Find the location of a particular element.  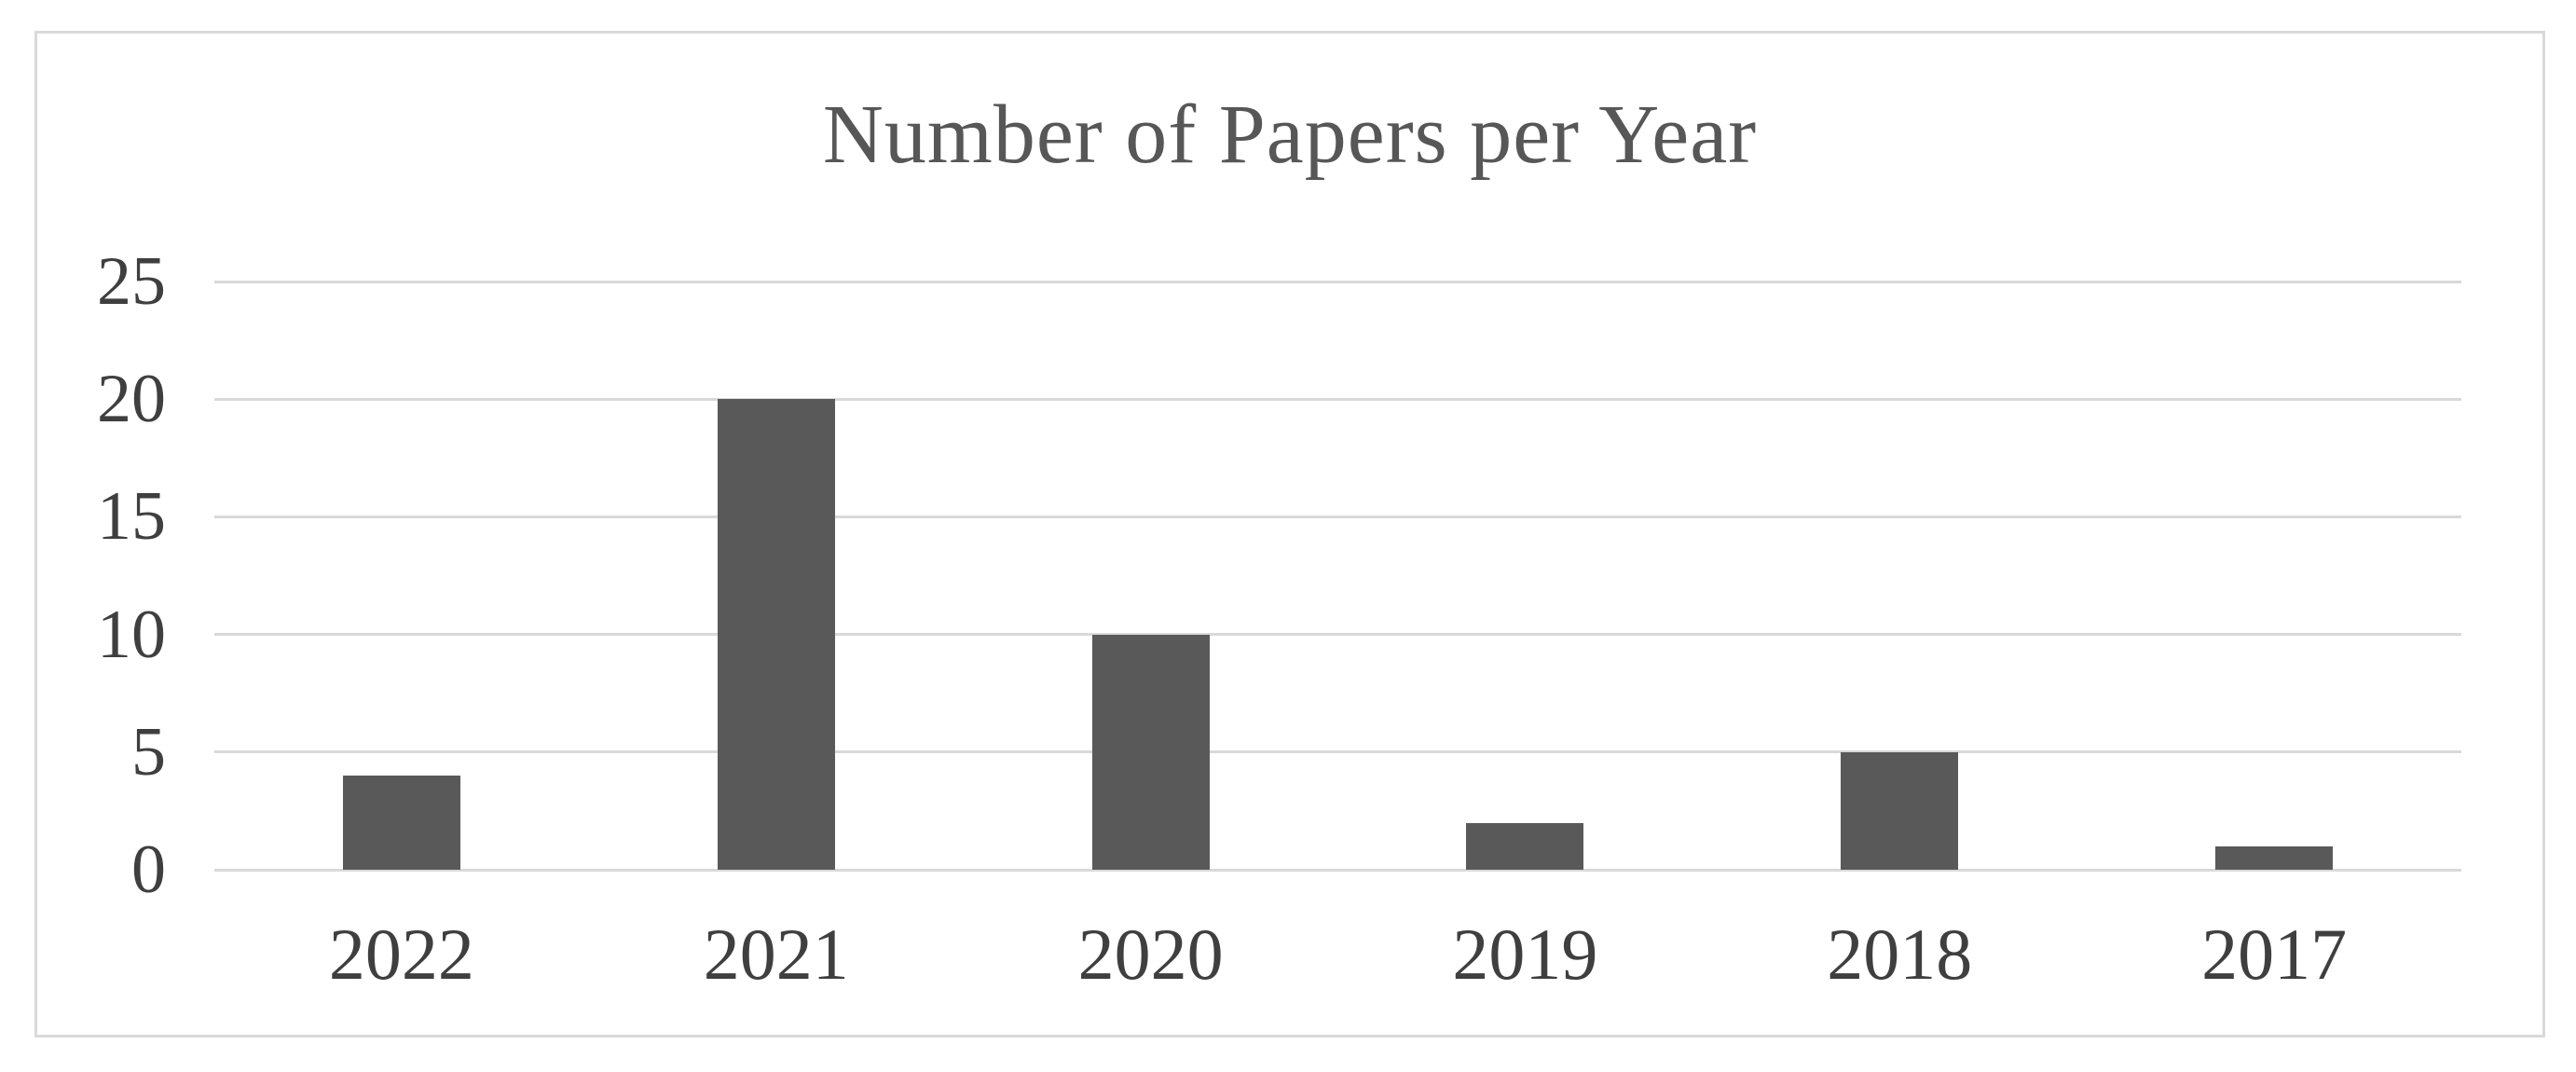

y-tick-label: 0 is located at coordinates (148, 869).